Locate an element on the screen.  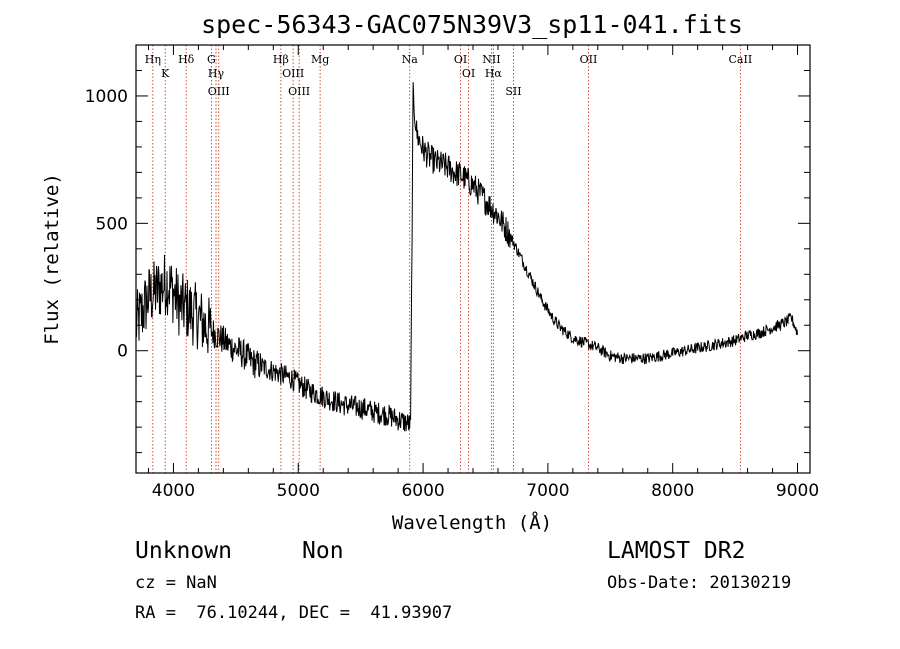
line-marker-label-12: OI is located at coordinates (468, 73).